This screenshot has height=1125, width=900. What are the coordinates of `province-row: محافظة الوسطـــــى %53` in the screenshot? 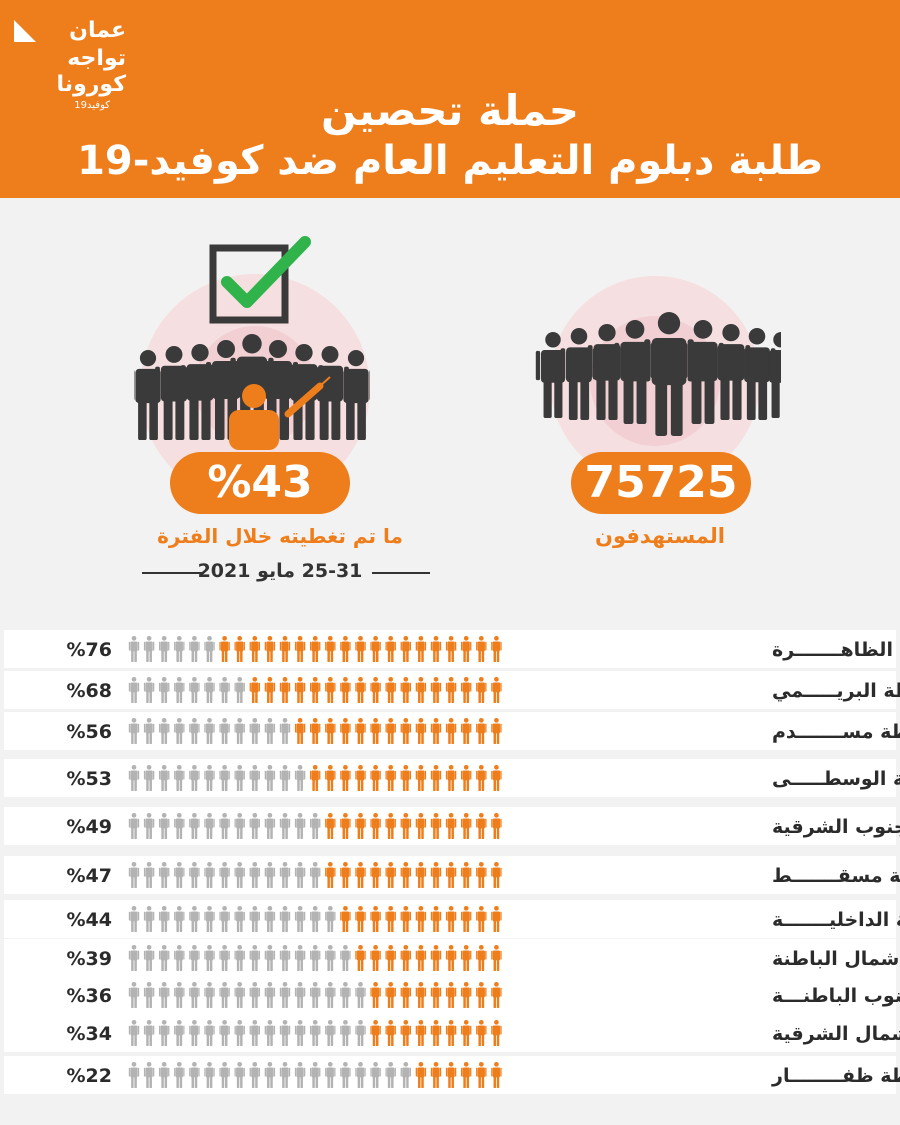 It's located at (452, 778).